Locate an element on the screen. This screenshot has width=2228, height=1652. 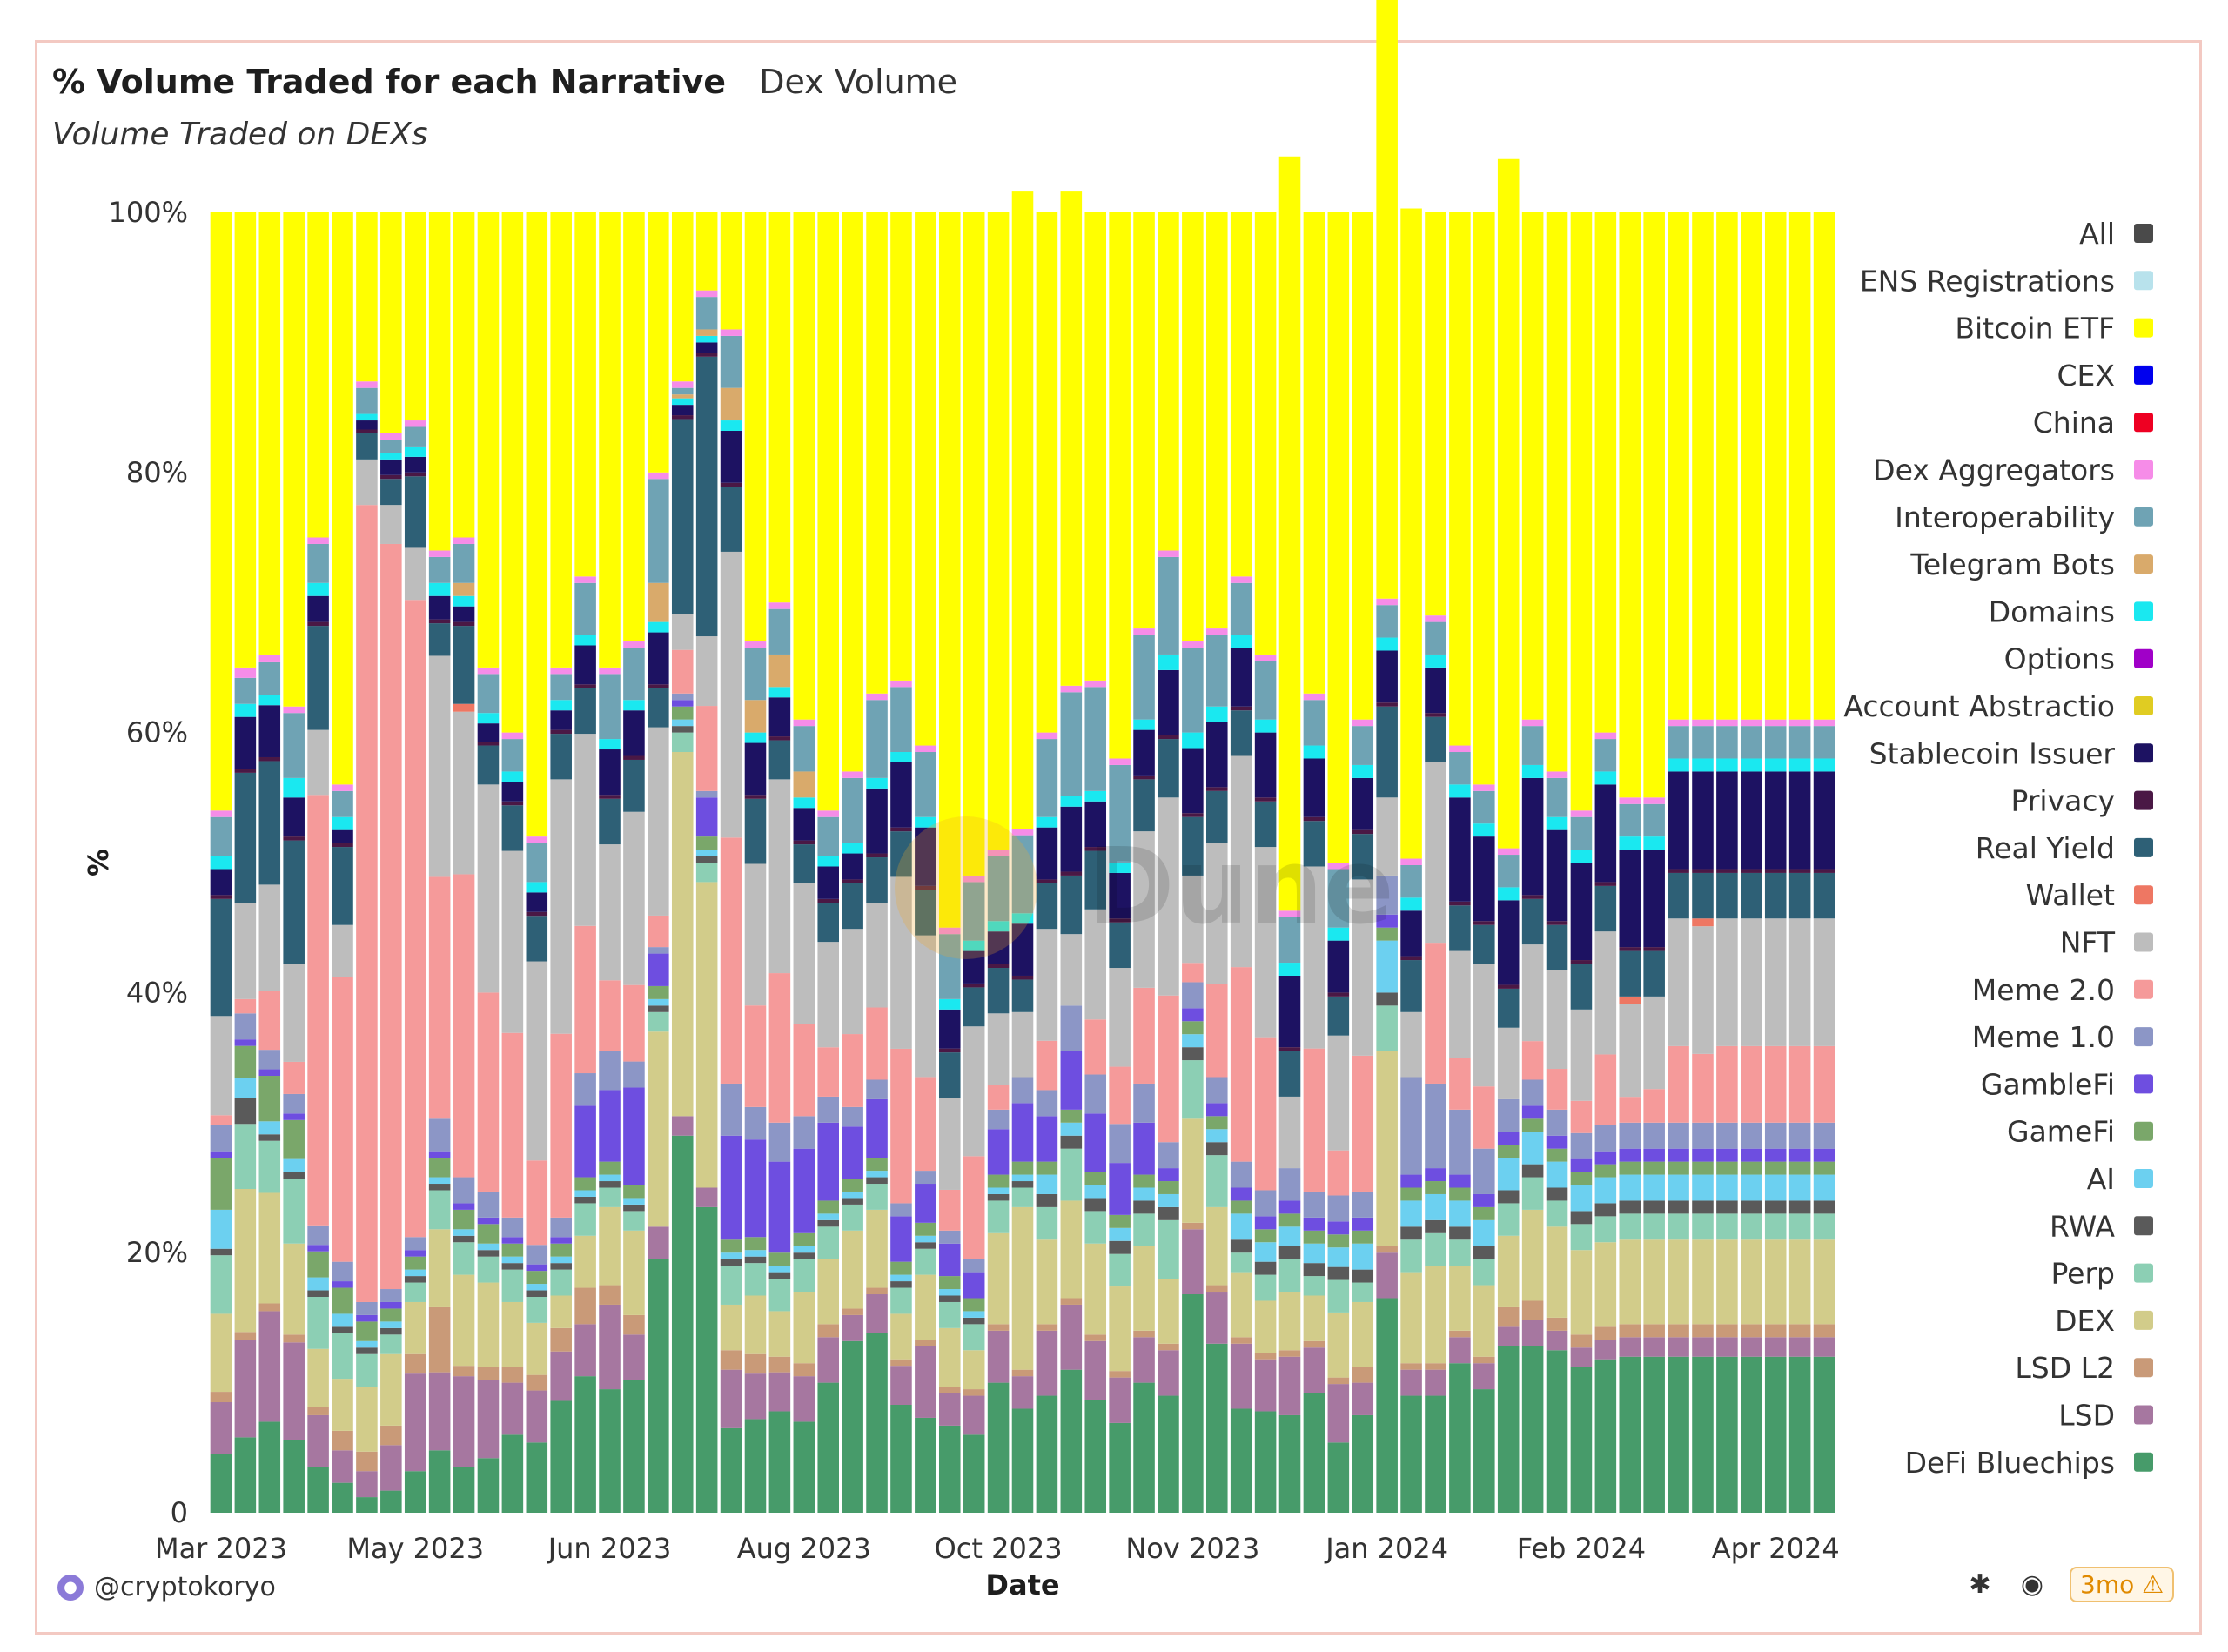
legend-label: GameFi is located at coordinates (2061, 1132).